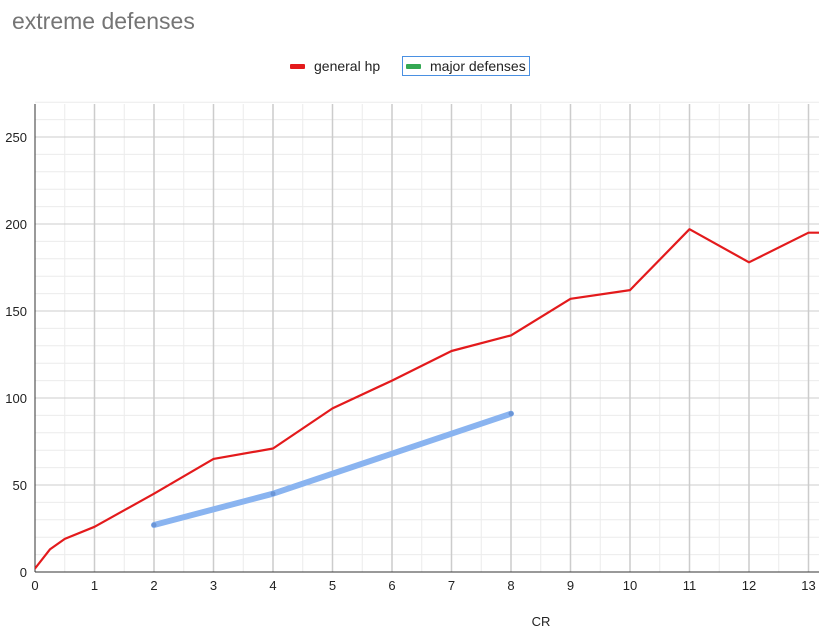 The width and height of the screenshot is (819, 626). I want to click on chart-title: extreme defenses, so click(103, 21).